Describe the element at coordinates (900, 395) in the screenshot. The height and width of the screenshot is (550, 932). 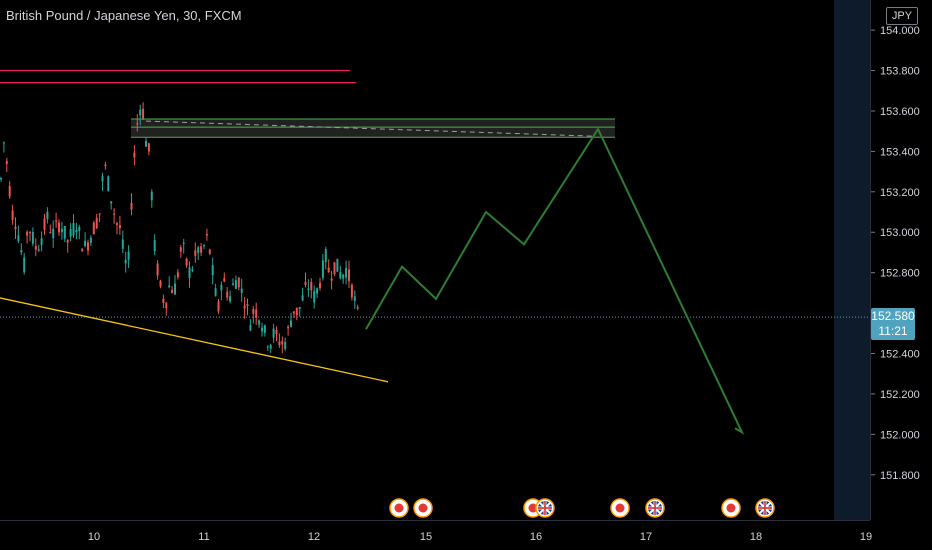
I see `price-tick-label: 152.200` at that location.